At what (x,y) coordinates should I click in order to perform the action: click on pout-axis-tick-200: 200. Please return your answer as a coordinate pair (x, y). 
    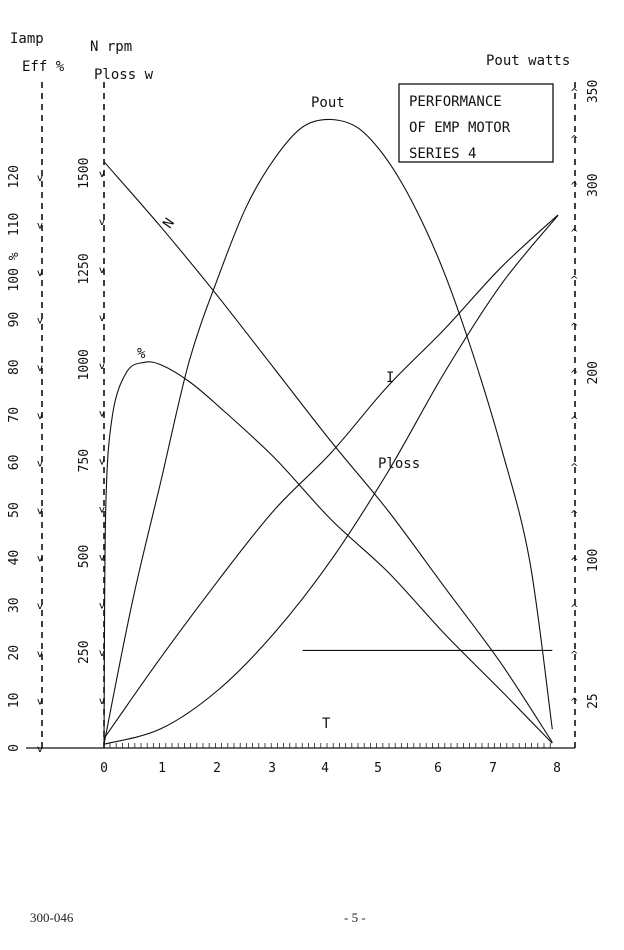
    Looking at the image, I should click on (593, 372).